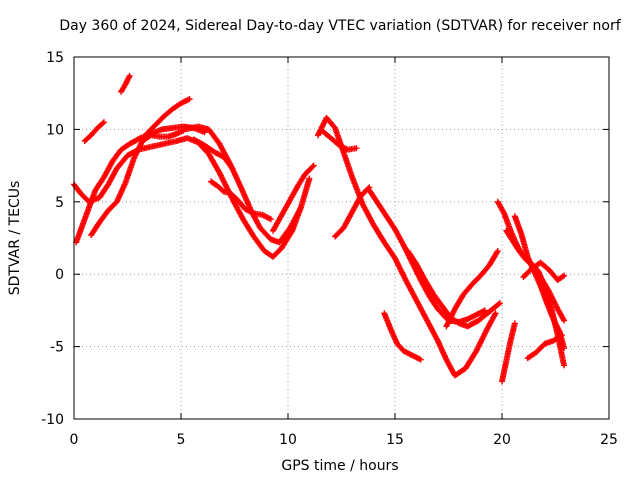 The height and width of the screenshot is (480, 640). I want to click on x-tick-label: 25, so click(609, 440).